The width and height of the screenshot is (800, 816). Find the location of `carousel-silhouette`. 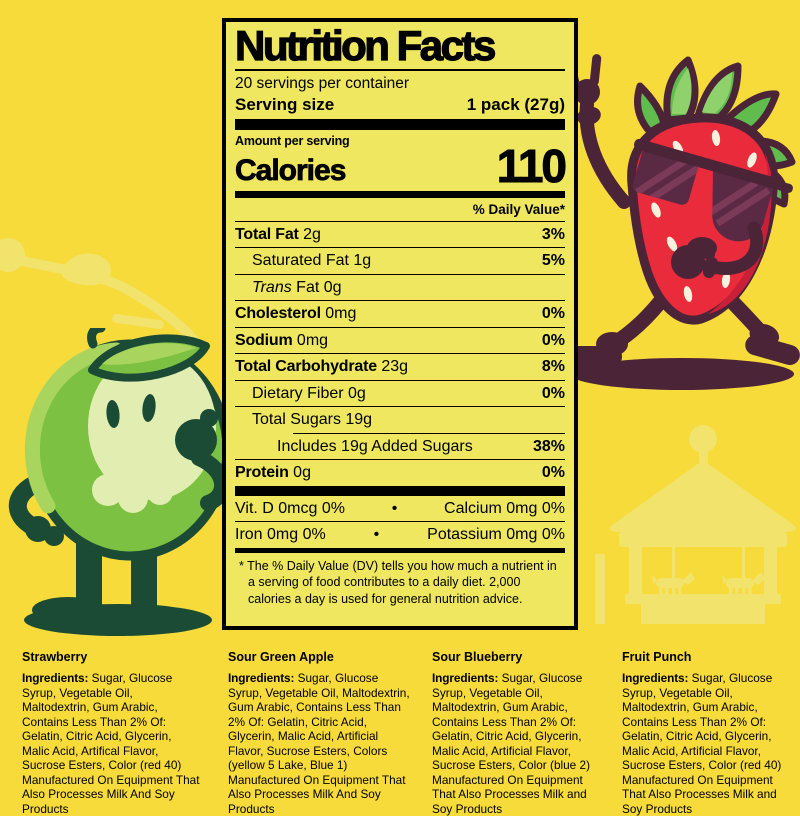

carousel-silhouette is located at coordinates (696, 524).